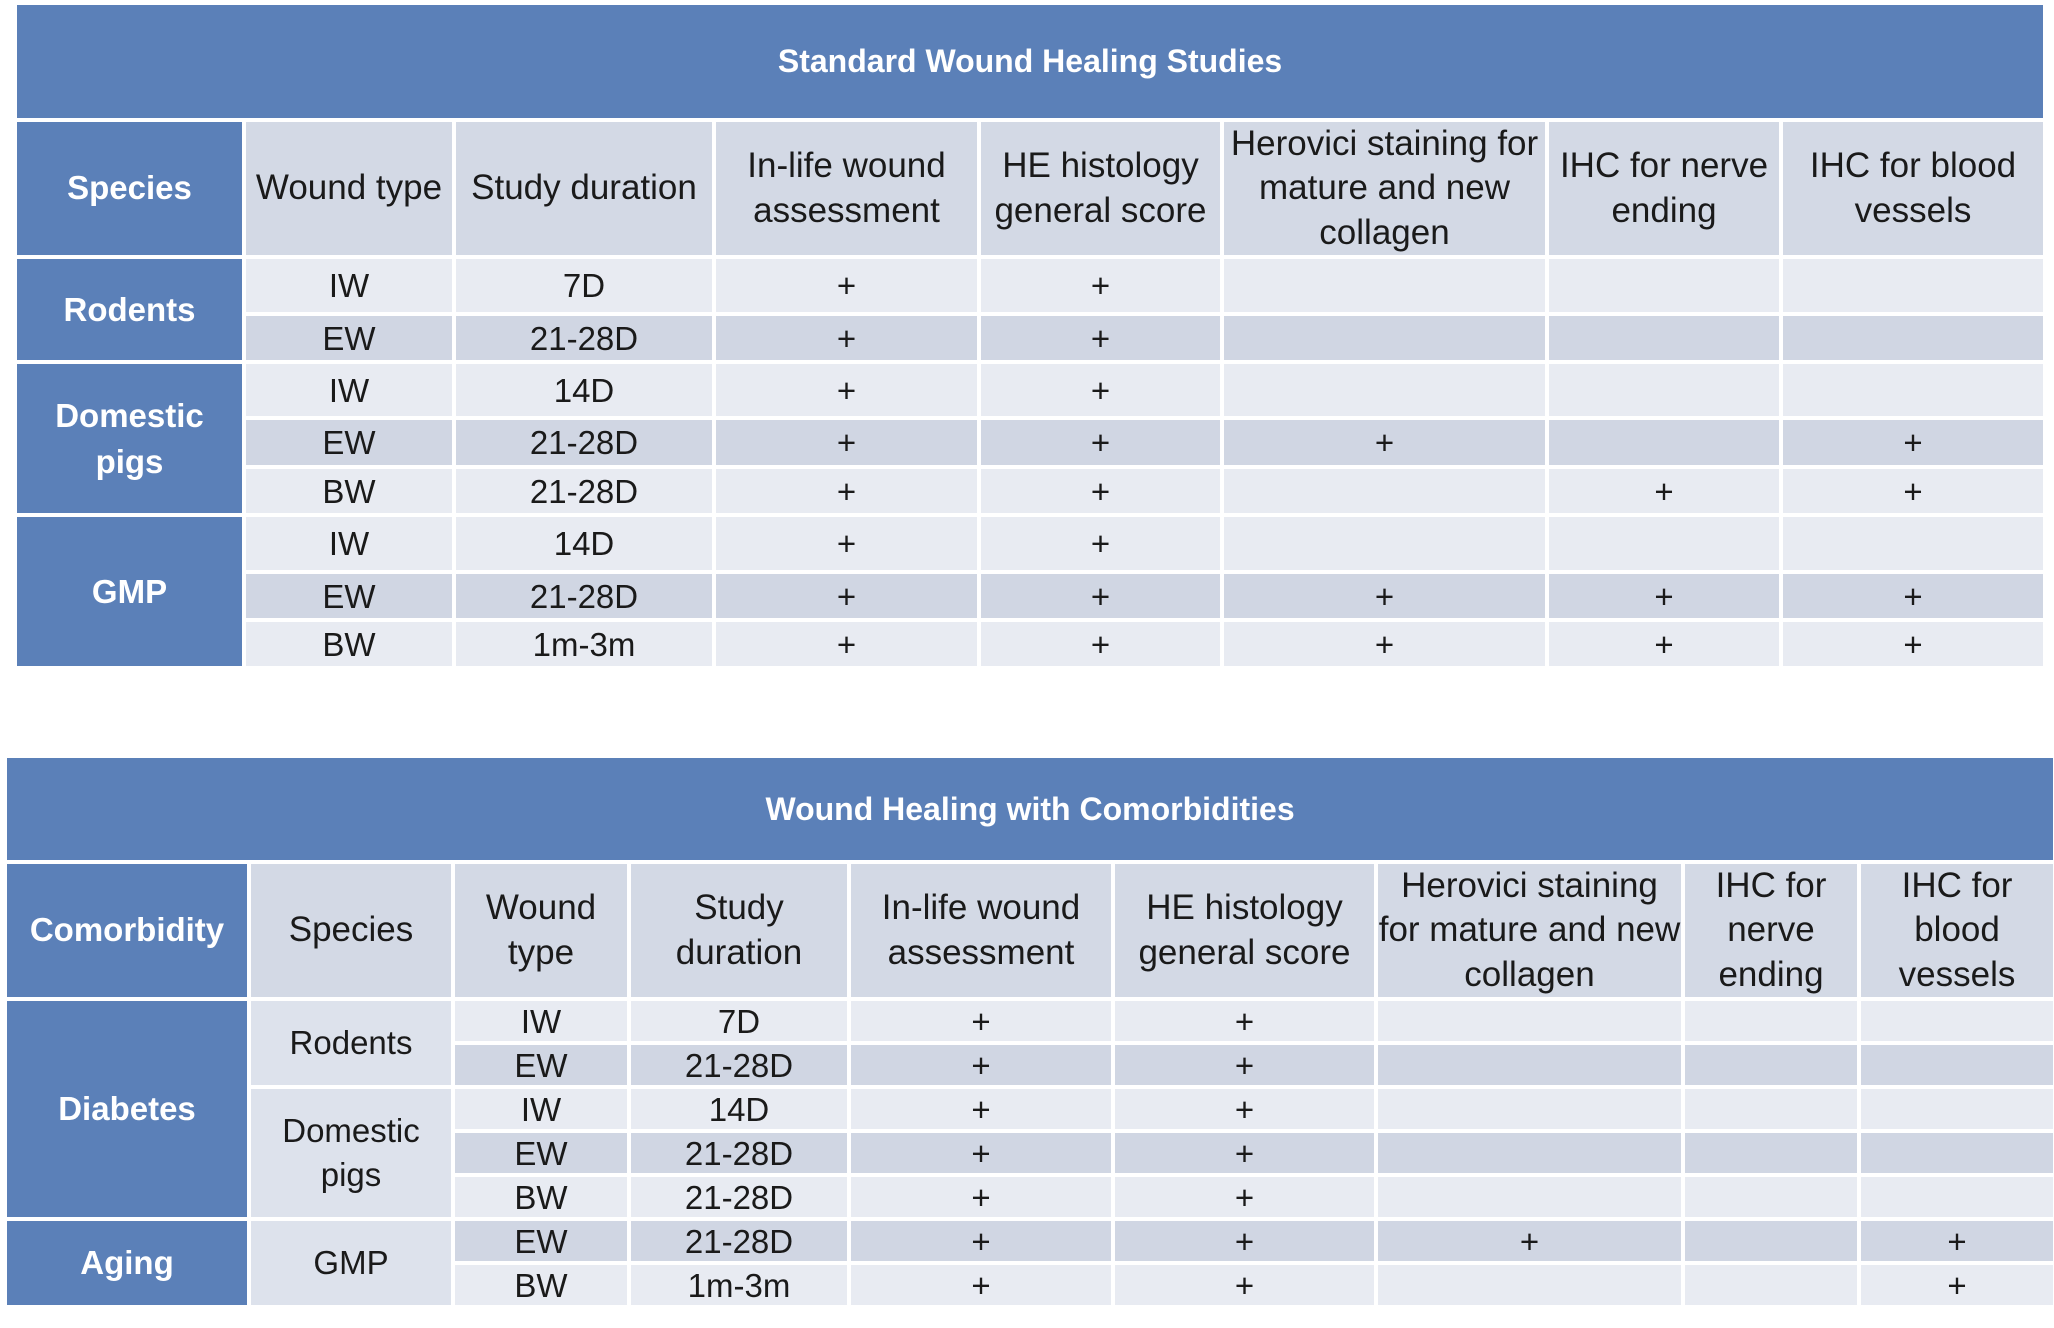 The height and width of the screenshot is (1328, 2054). Describe the element at coordinates (981, 931) in the screenshot. I see `col-header-in-life-assessment: In-life wound assessment` at that location.